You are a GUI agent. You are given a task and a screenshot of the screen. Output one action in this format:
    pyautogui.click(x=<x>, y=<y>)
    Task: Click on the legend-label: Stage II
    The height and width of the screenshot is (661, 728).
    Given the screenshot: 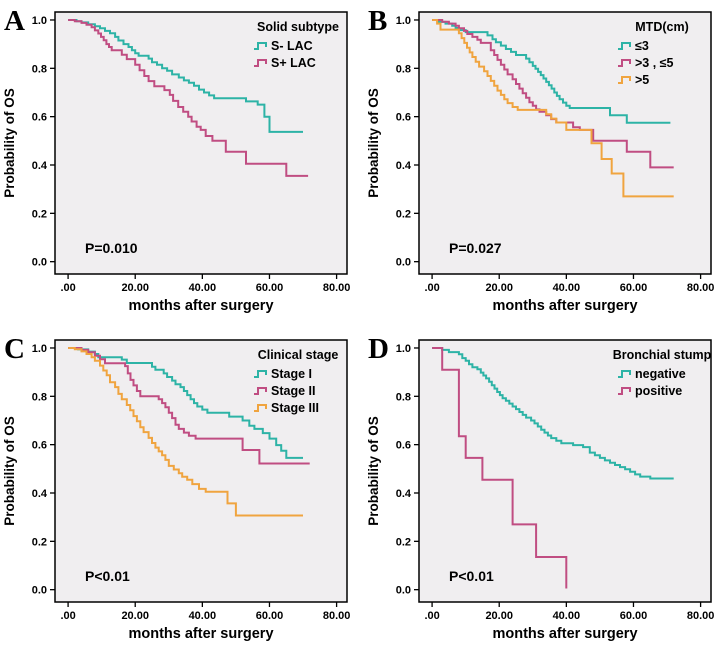 What is the action you would take?
    pyautogui.click(x=293, y=391)
    